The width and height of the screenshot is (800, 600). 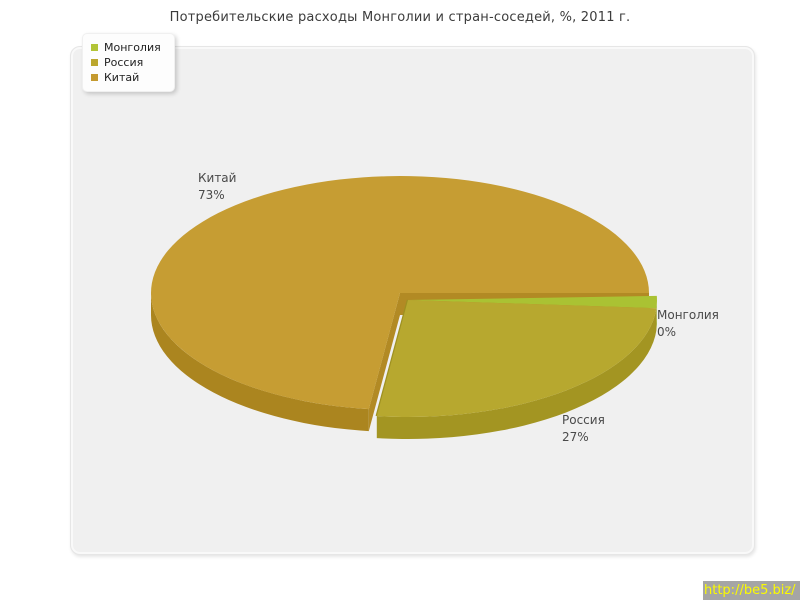 I want to click on slice-label-china: Китай 73%, so click(x=217, y=187).